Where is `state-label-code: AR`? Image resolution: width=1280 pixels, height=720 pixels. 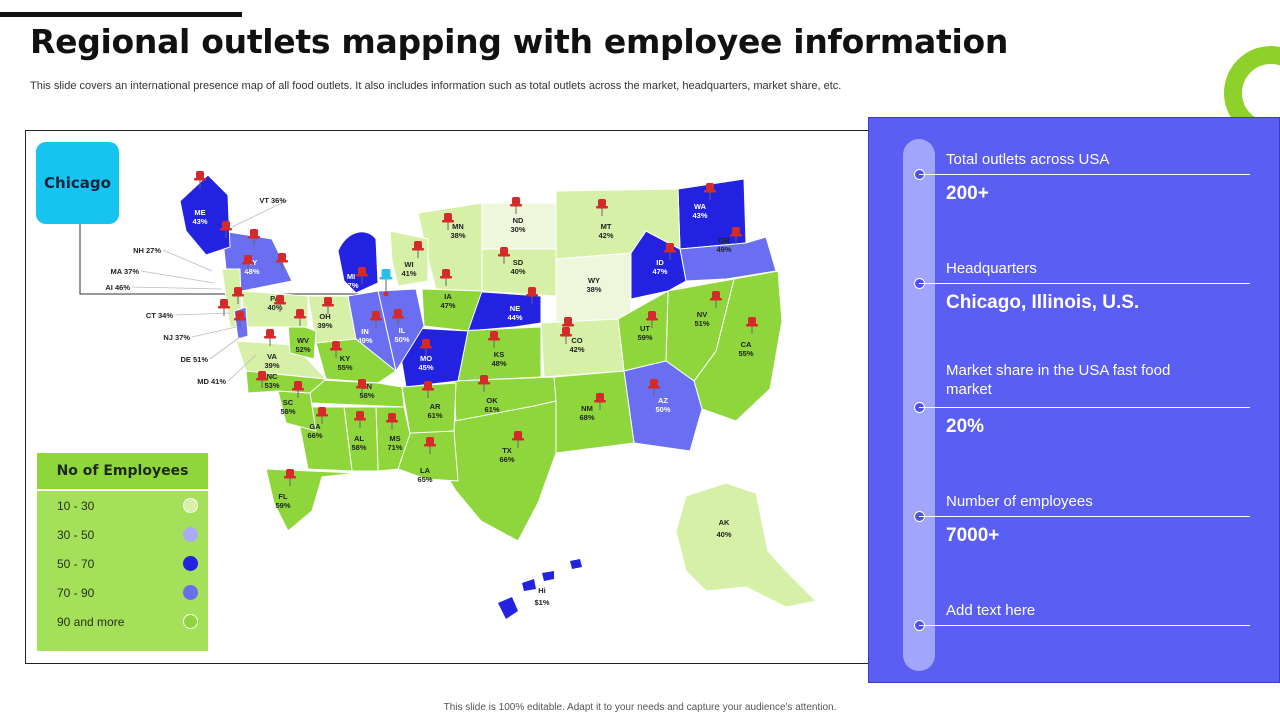 state-label-code: AR is located at coordinates (435, 406).